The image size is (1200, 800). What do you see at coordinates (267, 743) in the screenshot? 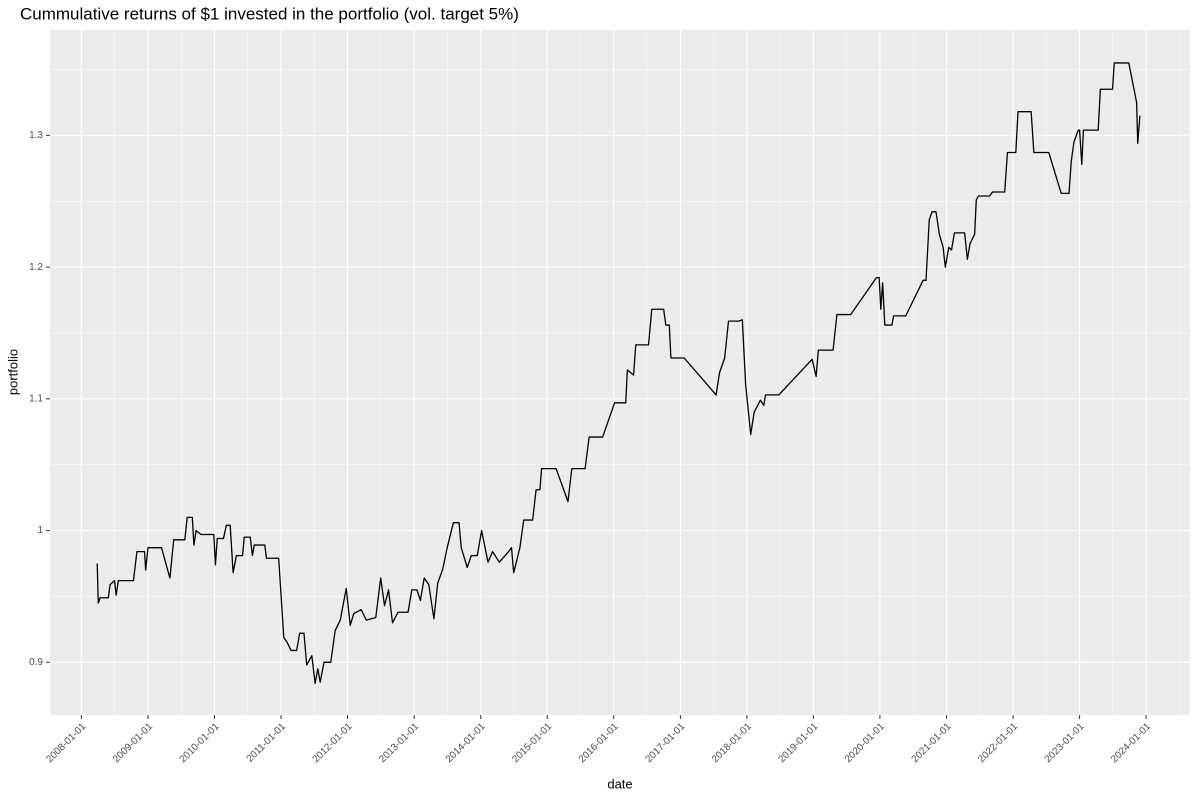
I see `x-tick-label: 2011-01-01` at bounding box center [267, 743].